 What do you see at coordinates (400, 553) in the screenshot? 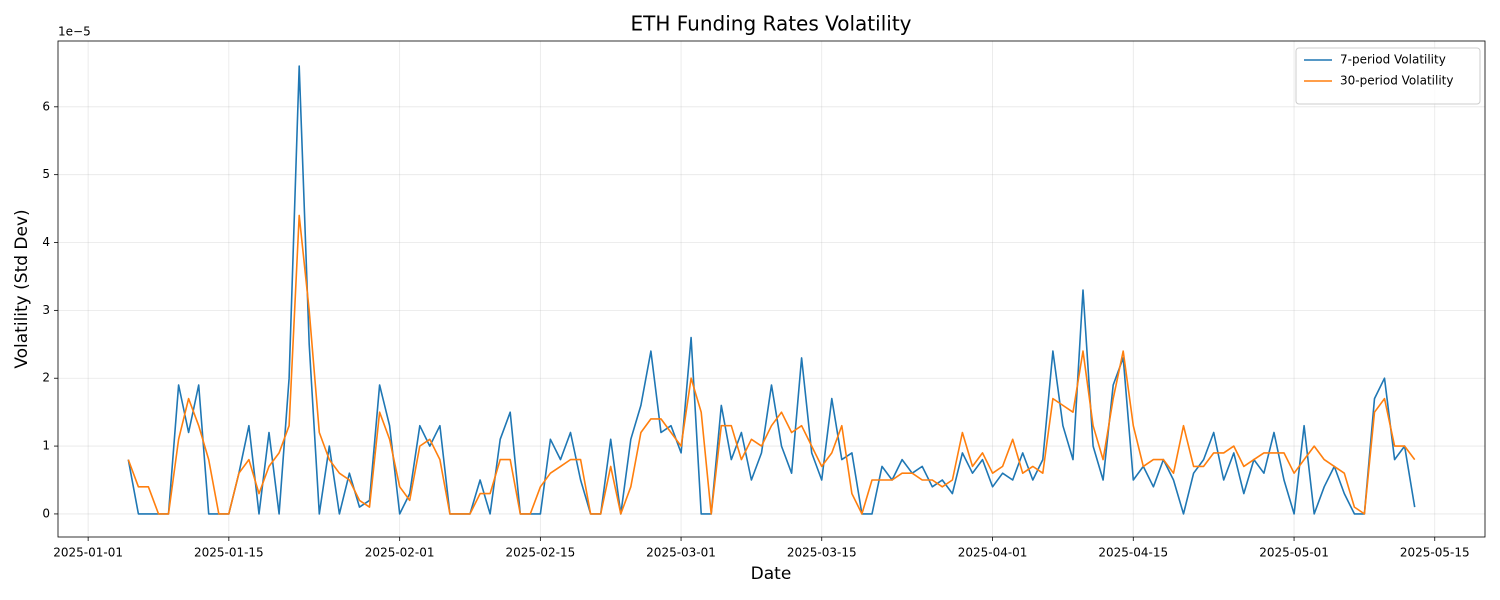
I see `x-tick-label: 2025-02-01` at bounding box center [400, 553].